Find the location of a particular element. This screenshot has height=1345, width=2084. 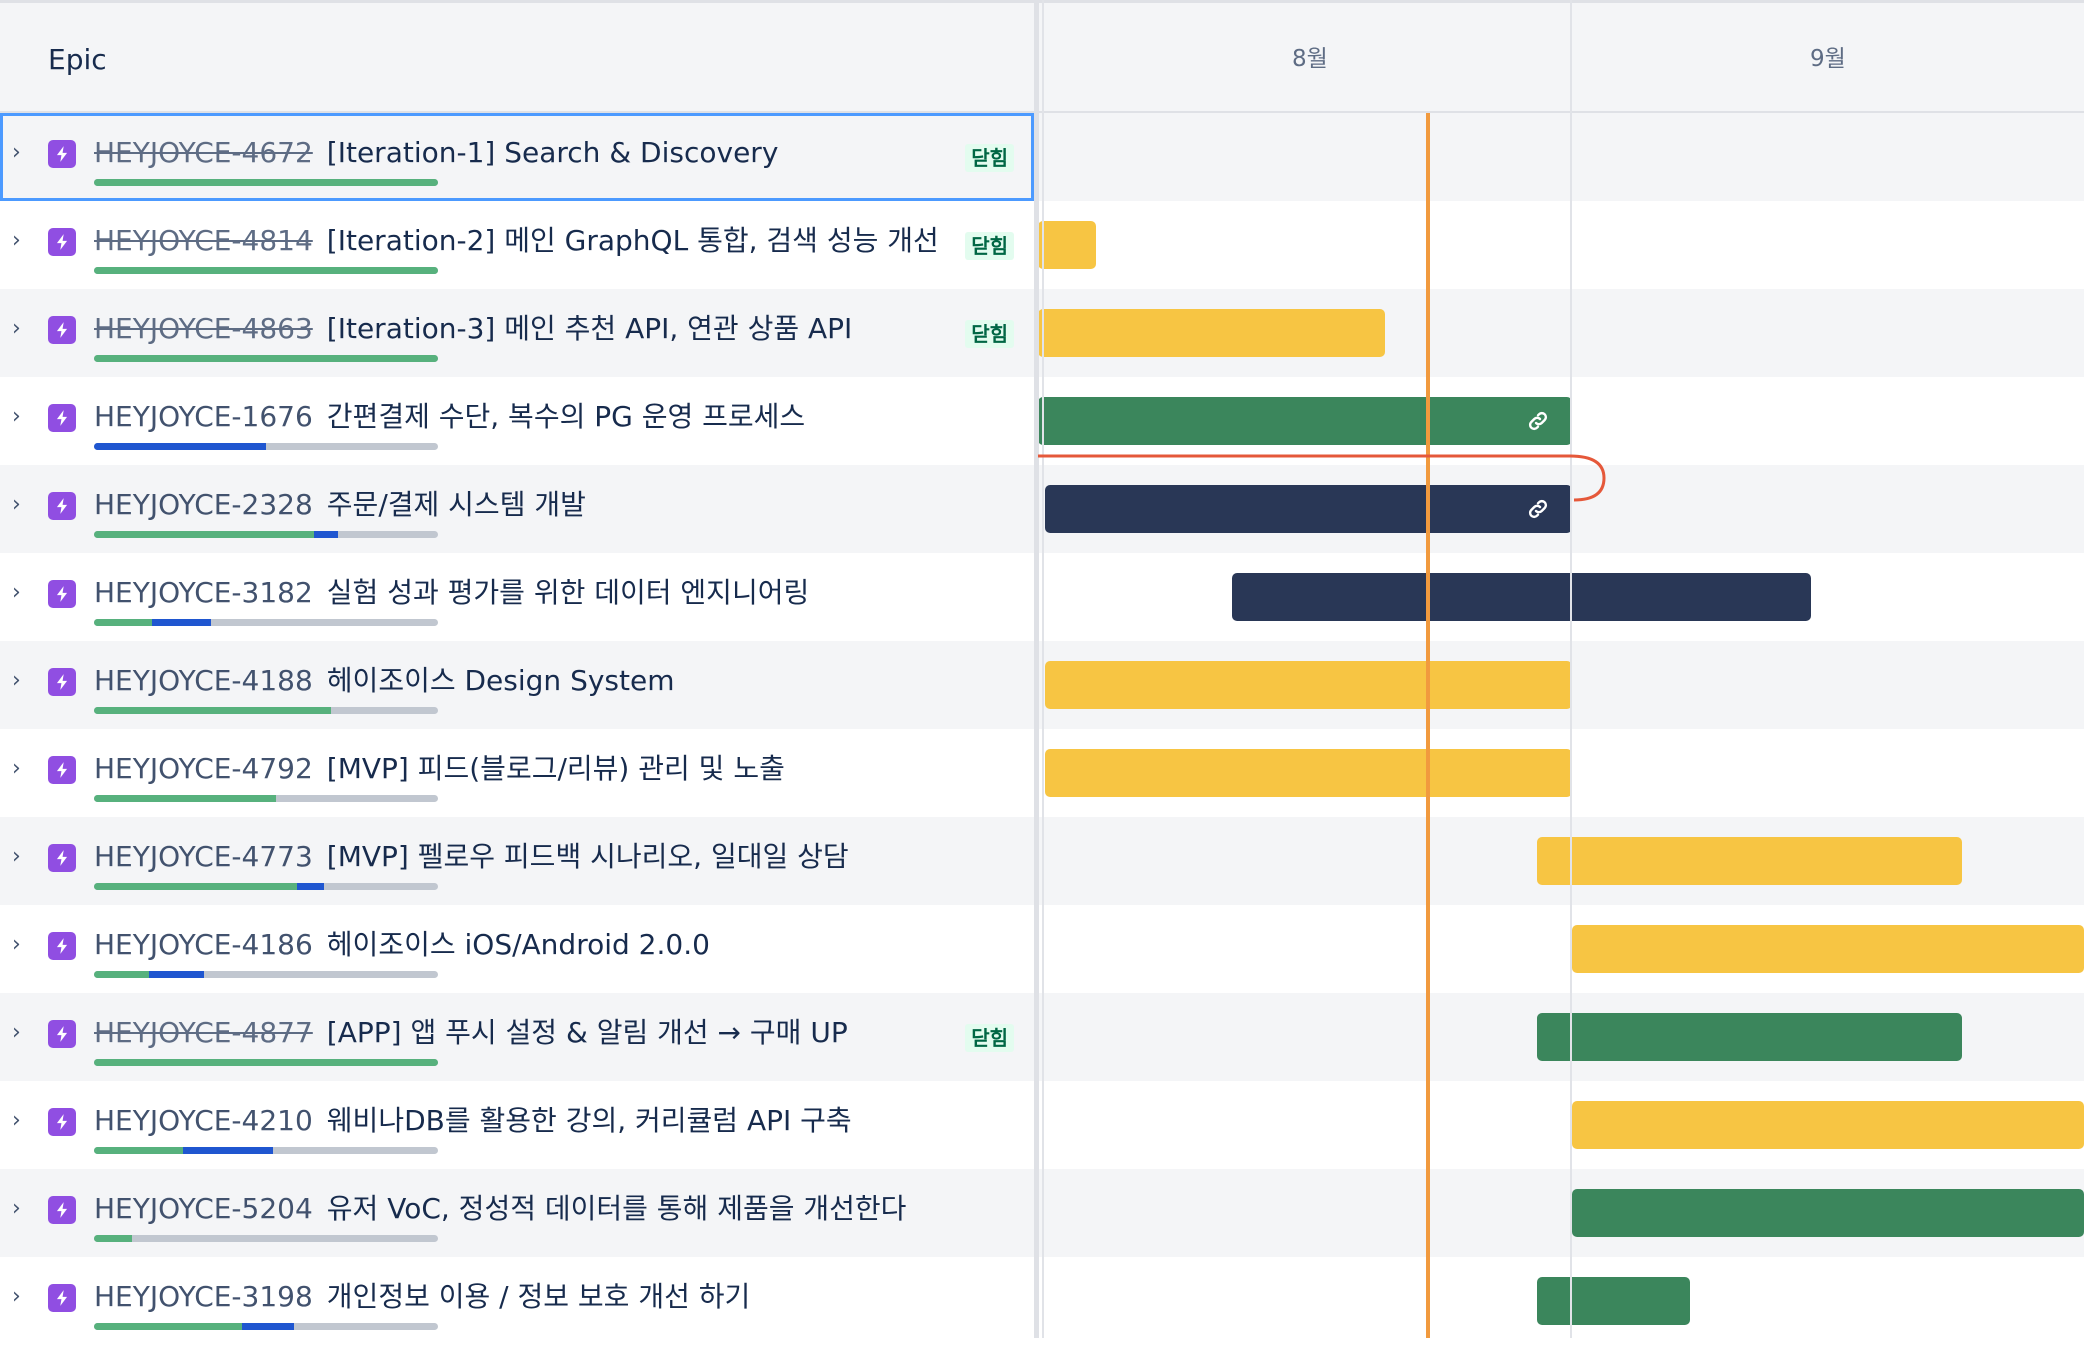

issue-key-text: HEYJOYCE-2328 is located at coordinates (203, 504).